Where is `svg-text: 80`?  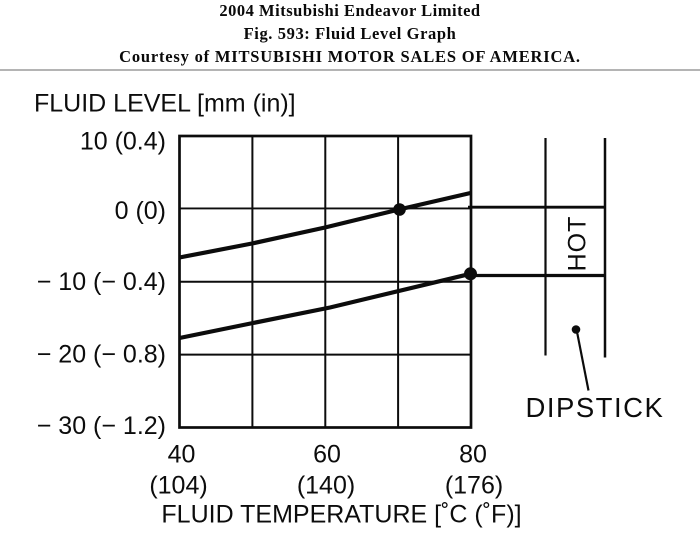 svg-text: 80 is located at coordinates (473, 455).